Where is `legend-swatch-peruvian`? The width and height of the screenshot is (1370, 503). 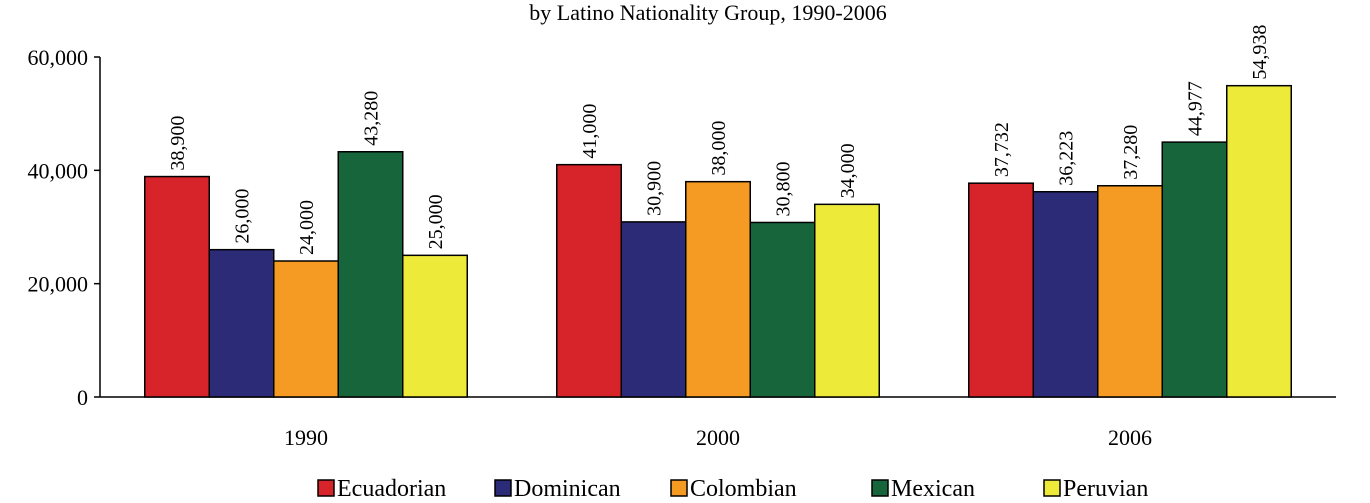 legend-swatch-peruvian is located at coordinates (1052, 488).